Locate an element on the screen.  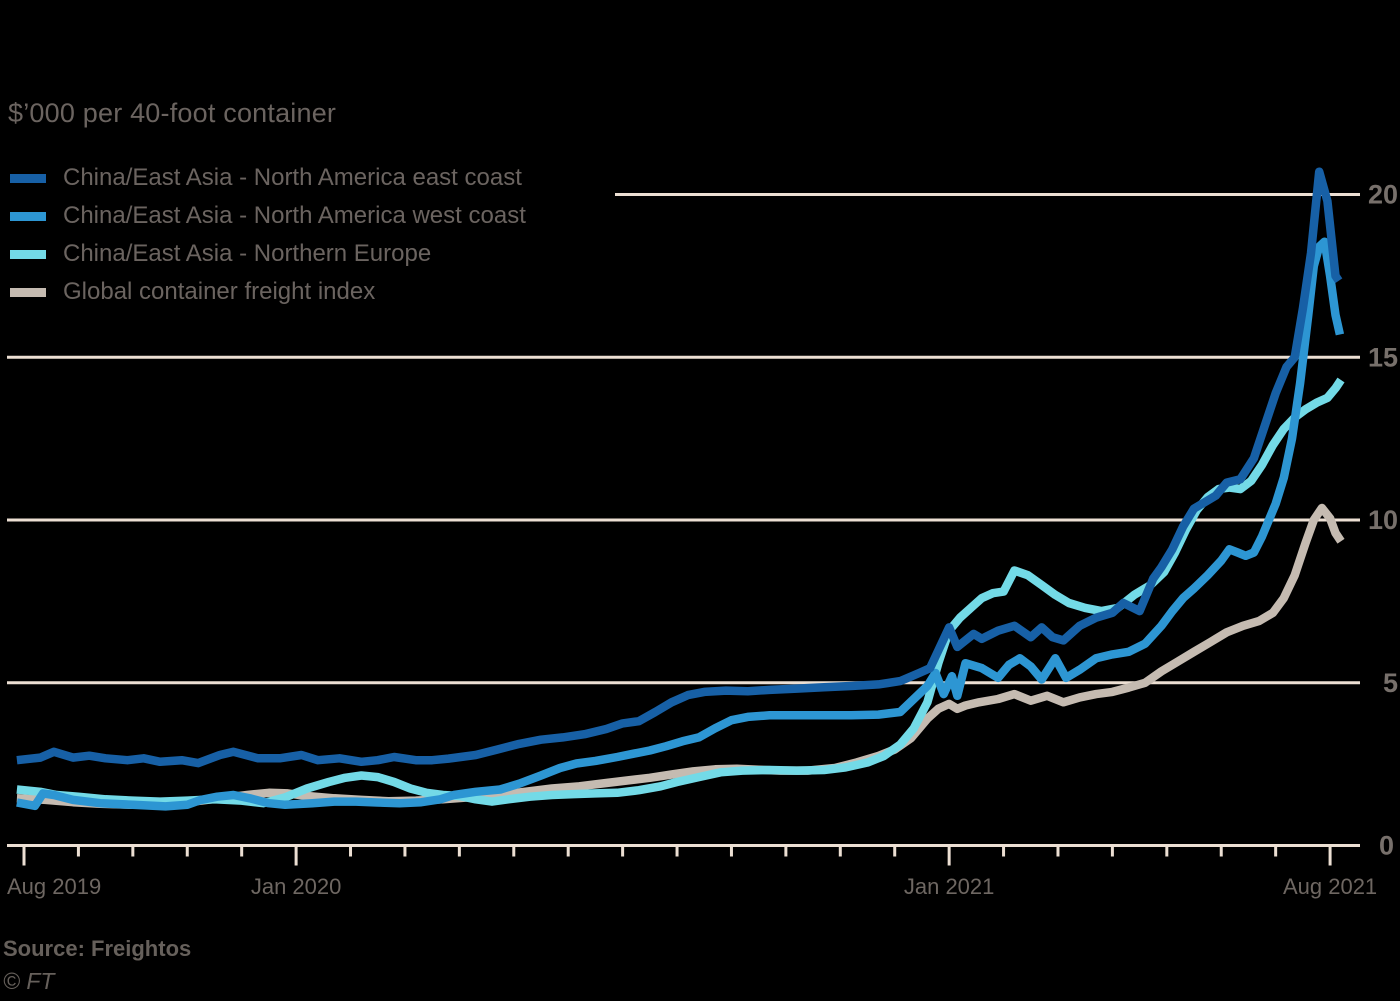
ft-copyright: © FT is located at coordinates (29, 981).